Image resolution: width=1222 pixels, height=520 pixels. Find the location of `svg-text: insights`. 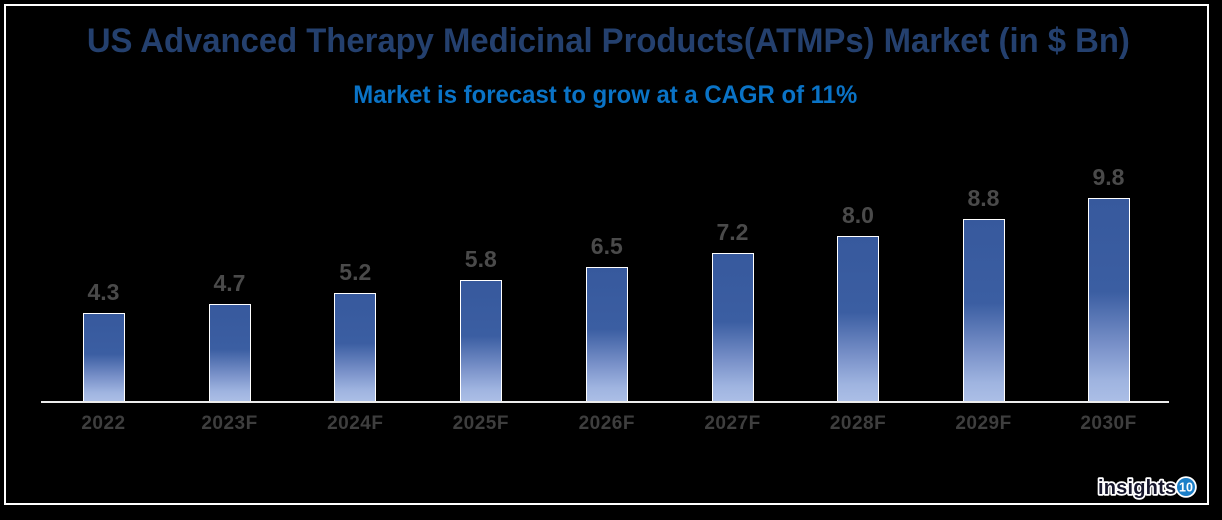

svg-text: insights is located at coordinates (1137, 488).